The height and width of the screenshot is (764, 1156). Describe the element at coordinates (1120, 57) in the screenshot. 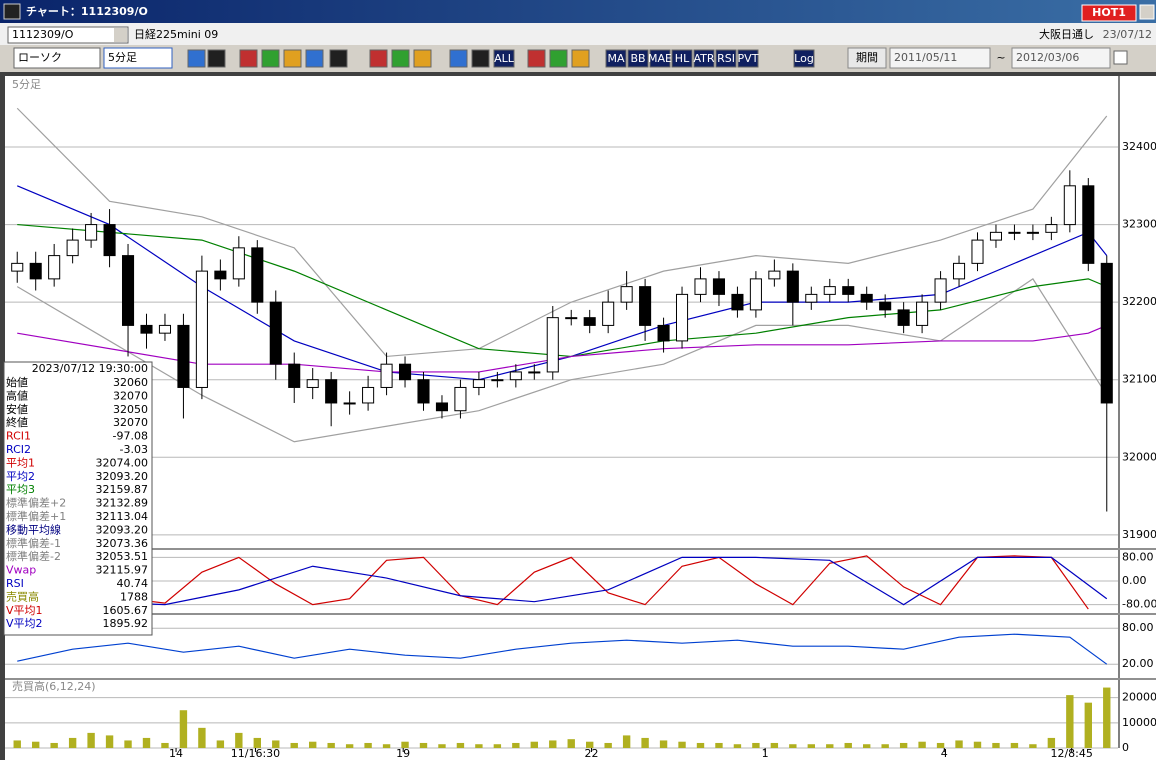

I see `checkbox` at that location.